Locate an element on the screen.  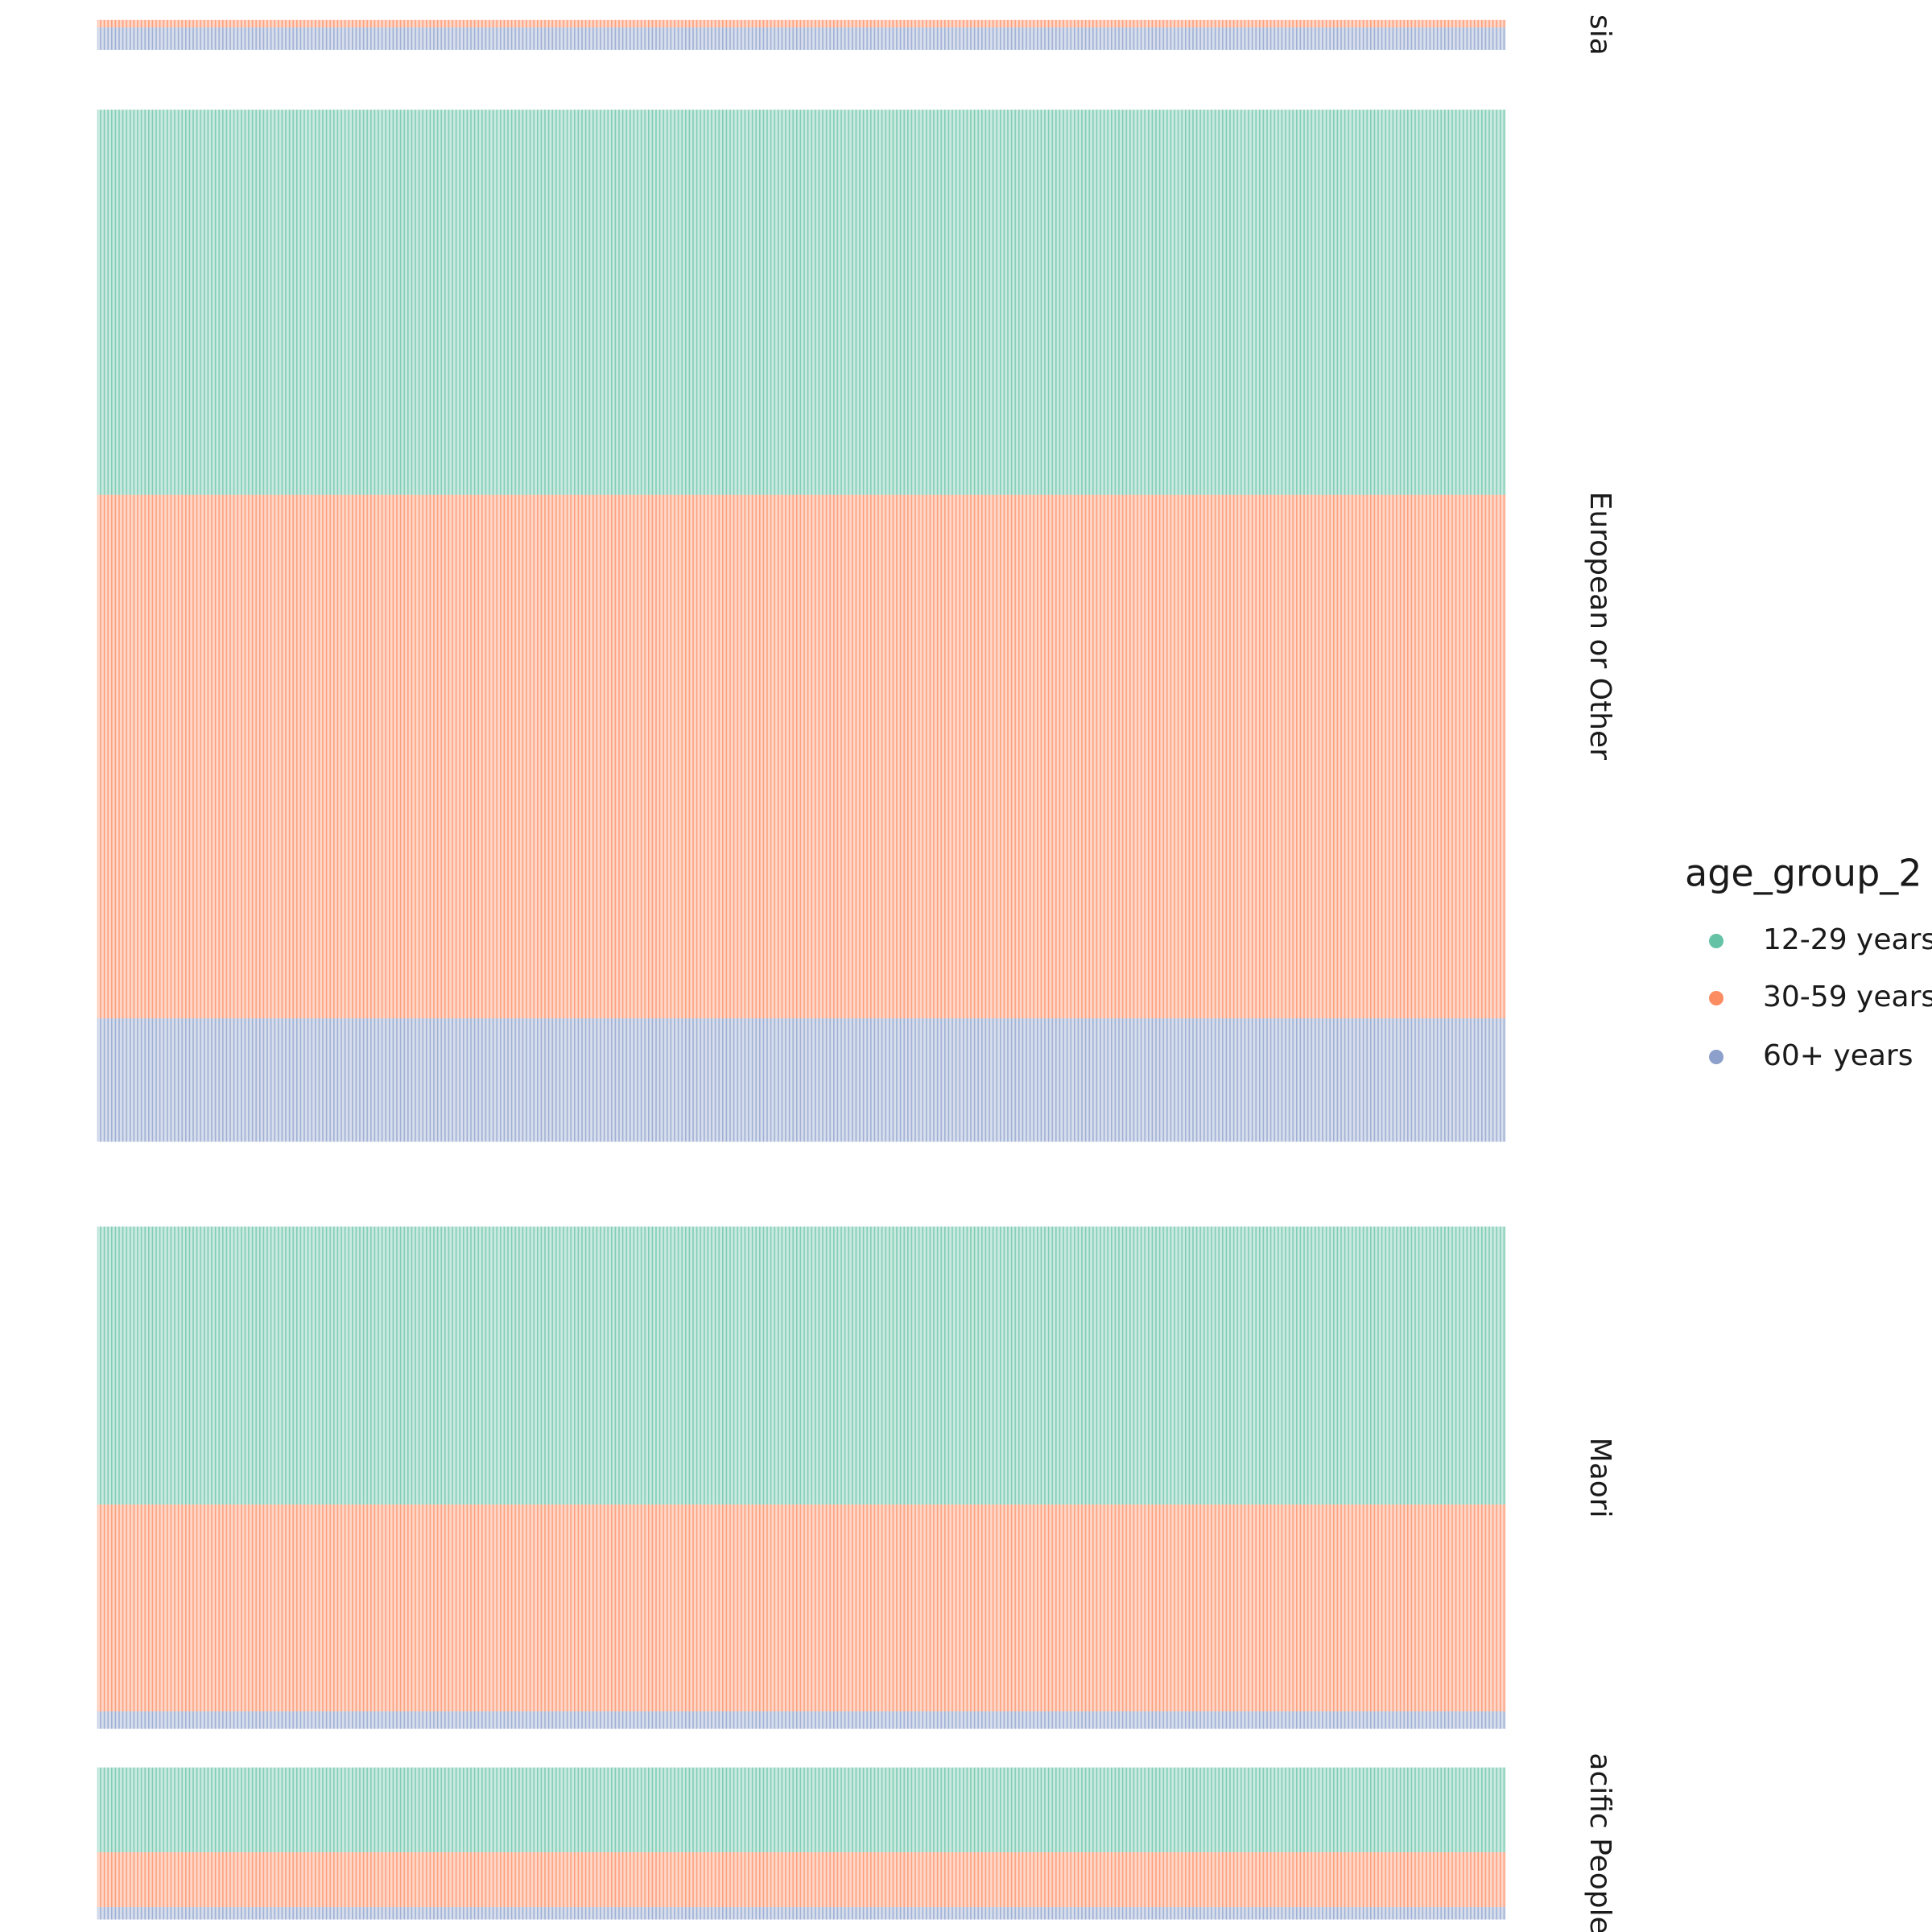
facet-label: acific People is located at coordinates (1599, 1842).